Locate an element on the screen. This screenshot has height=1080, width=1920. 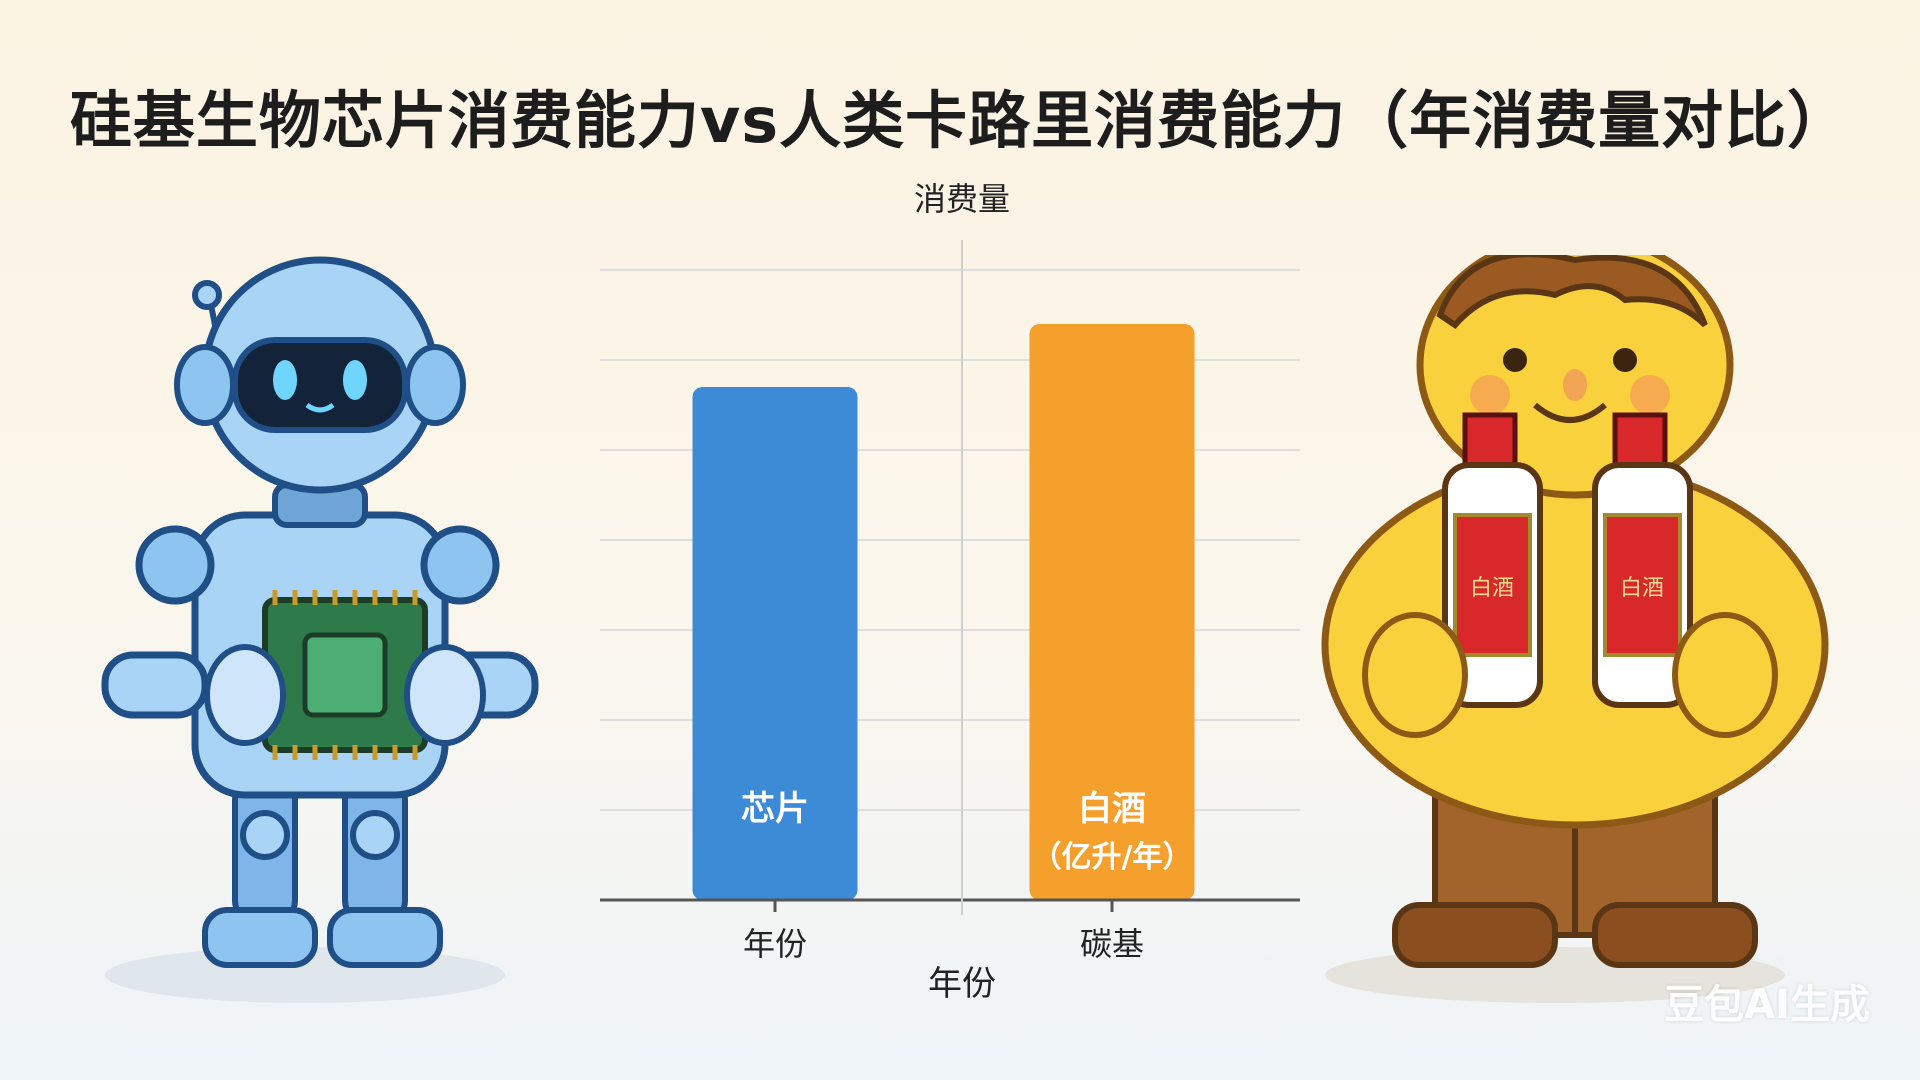
x-tick-label: 年份 is located at coordinates (775, 944).